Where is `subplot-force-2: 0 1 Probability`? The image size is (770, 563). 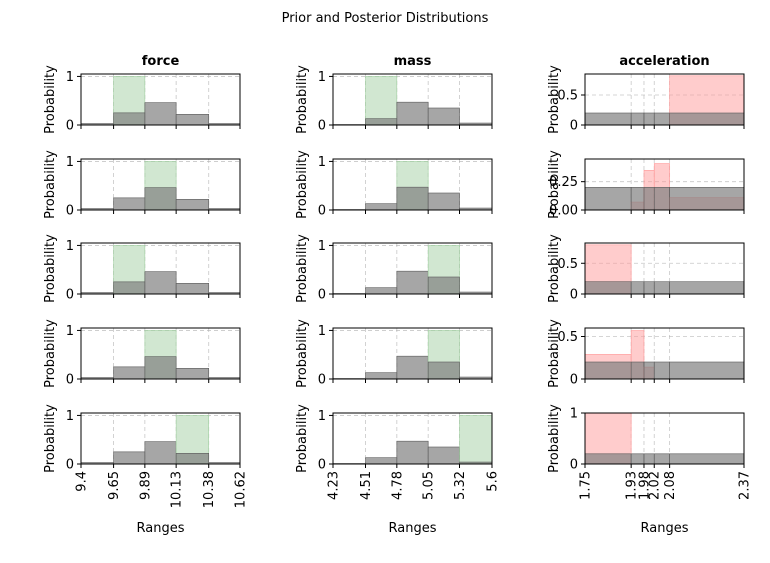
subplot-force-2: 0 1 Probability is located at coordinates (142, 184).